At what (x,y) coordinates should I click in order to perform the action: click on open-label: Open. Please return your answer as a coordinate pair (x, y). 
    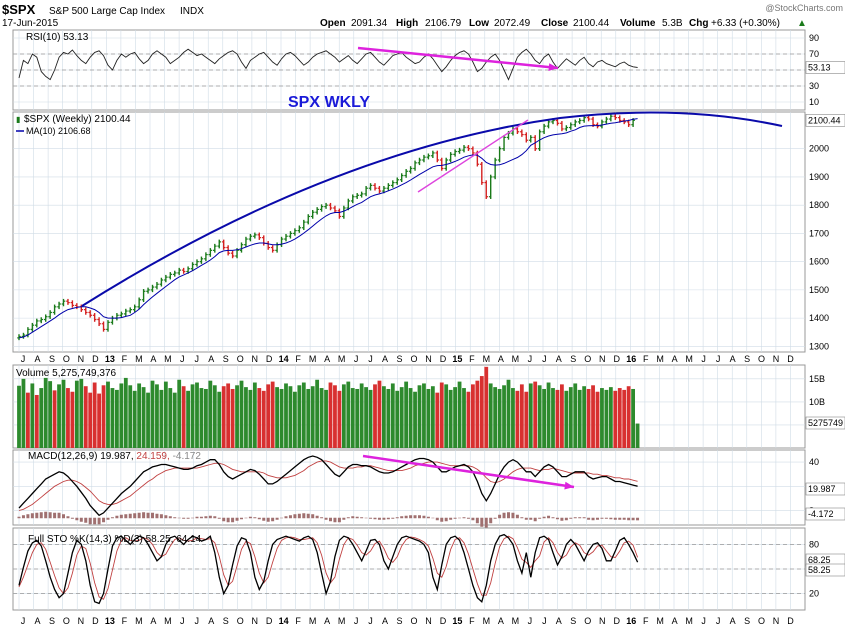
    Looking at the image, I should click on (333, 23).